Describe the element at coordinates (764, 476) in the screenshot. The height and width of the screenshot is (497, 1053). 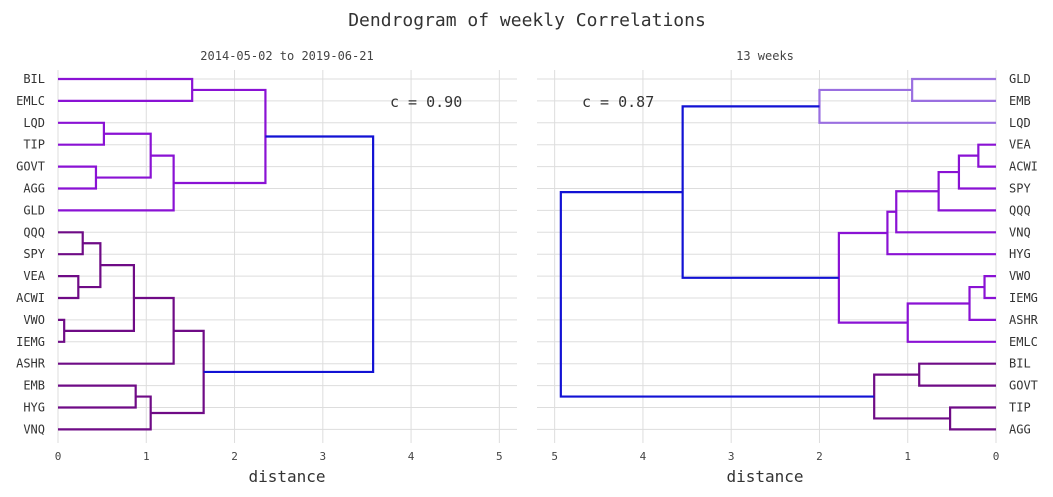
I see `x-axis-label-right: distance` at that location.